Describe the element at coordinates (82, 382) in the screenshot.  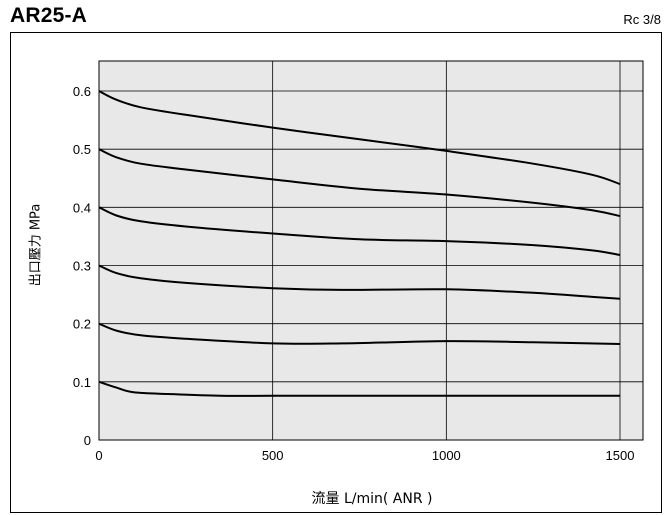
I see `y-tick-label: 0.1` at that location.